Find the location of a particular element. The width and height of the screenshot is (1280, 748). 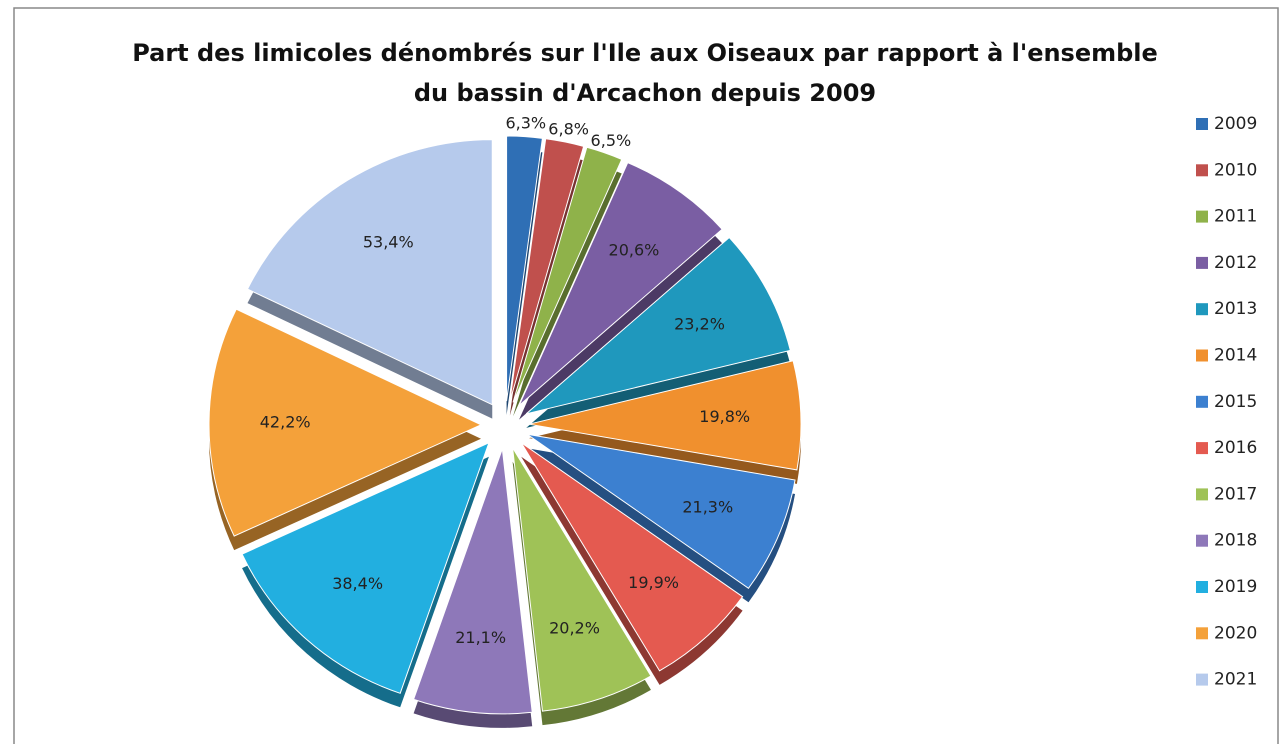

chart-title: du bassin d'Arcachon depuis 2009 is located at coordinates (645, 93).